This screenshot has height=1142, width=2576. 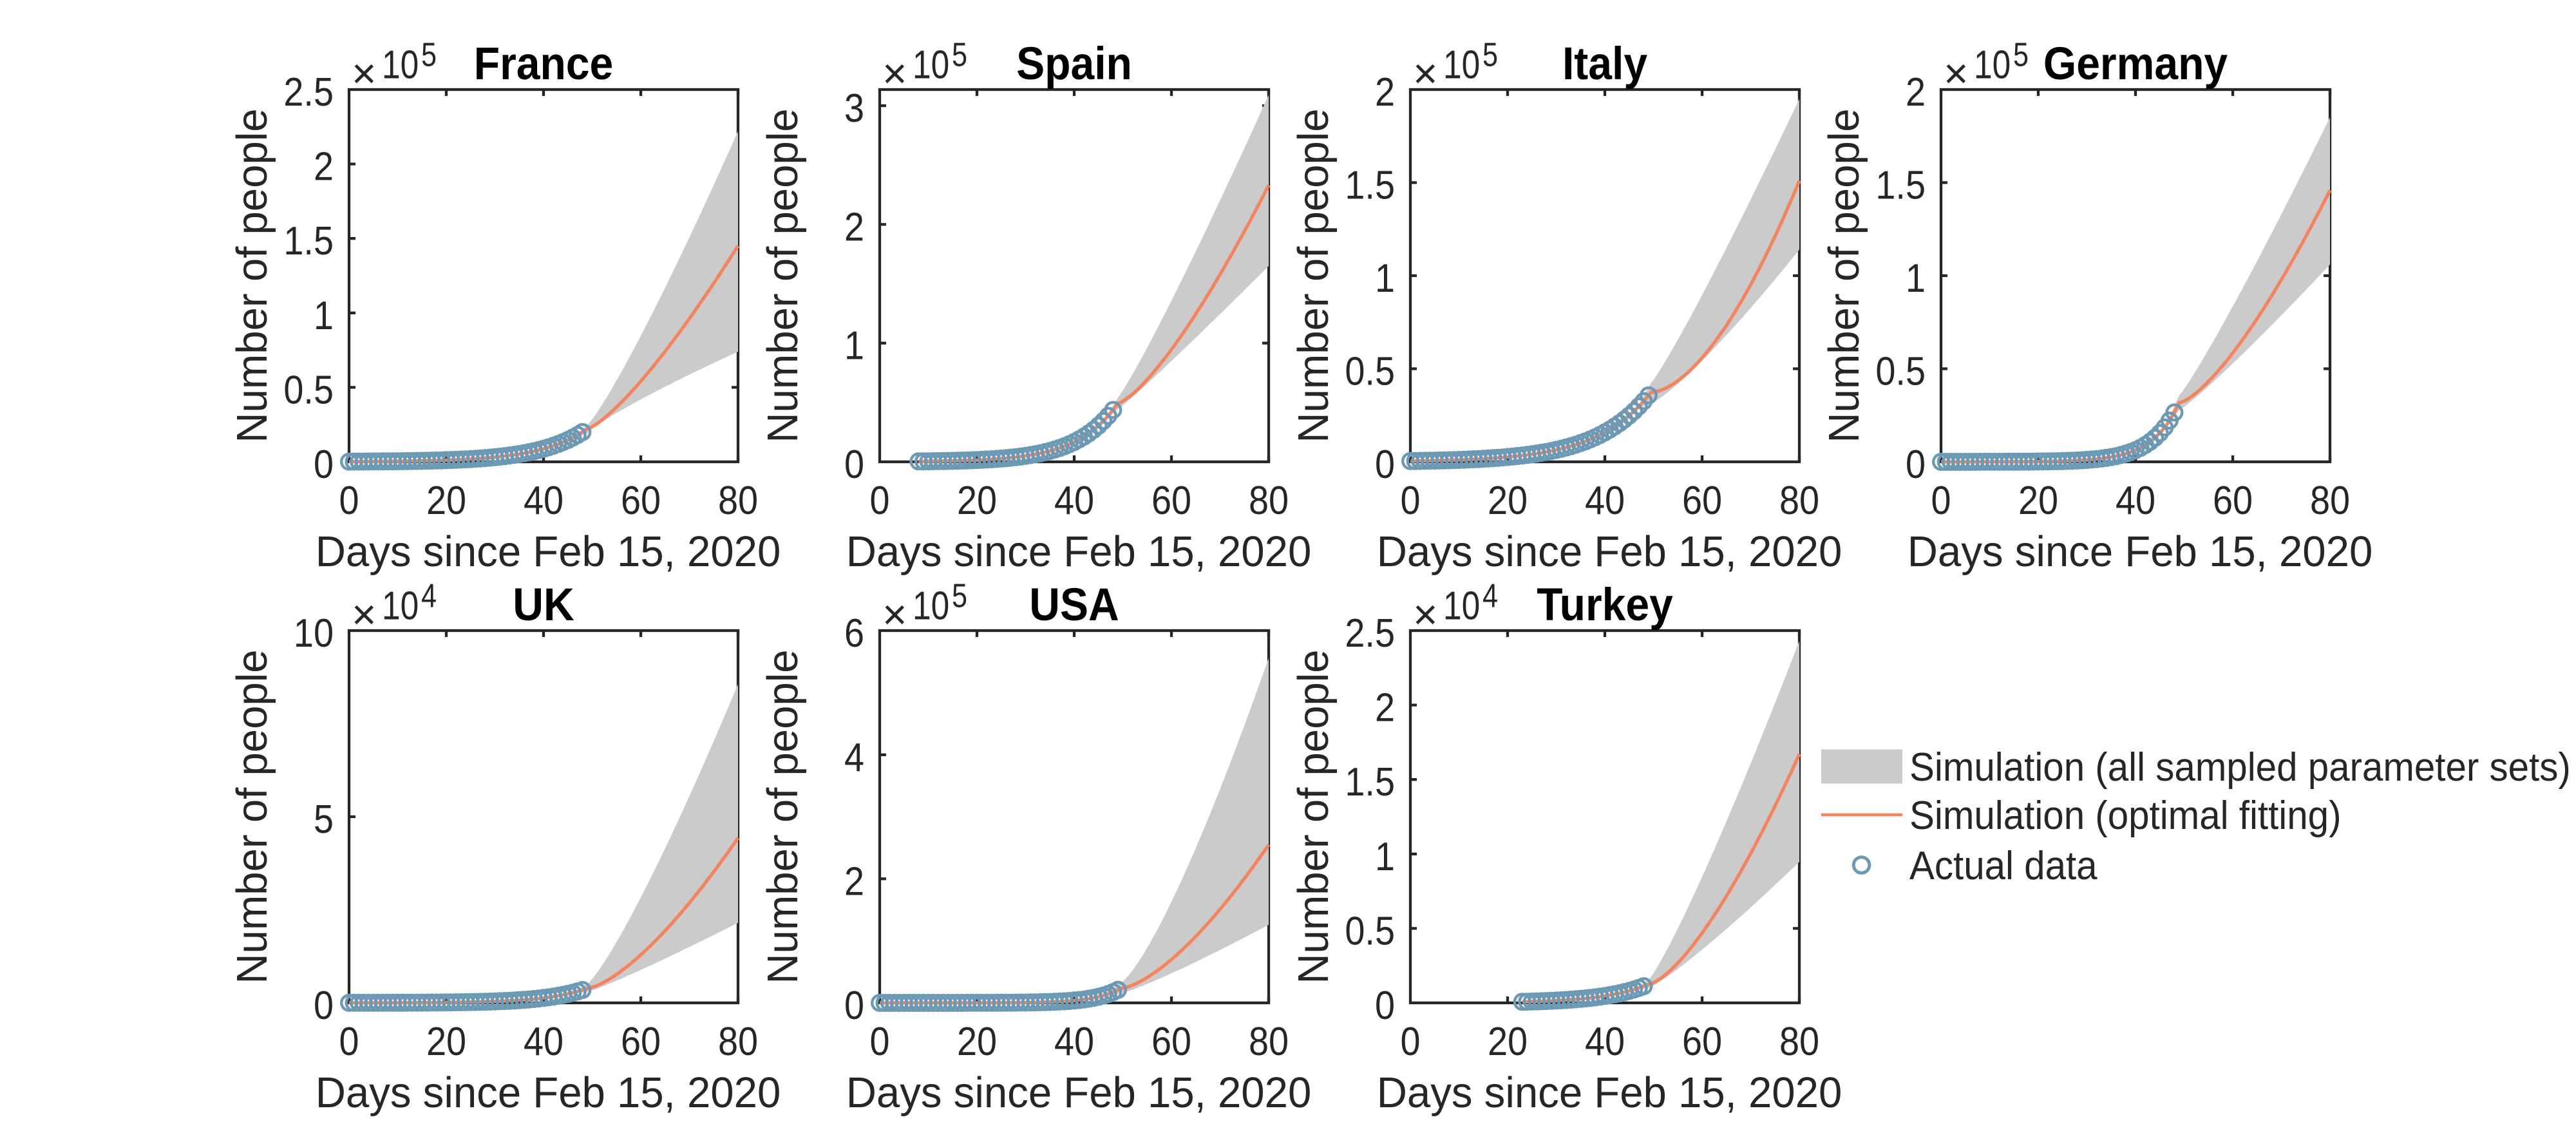 What do you see at coordinates (2125, 816) in the screenshot?
I see `svg-text: Simulation (optimal fitting)` at bounding box center [2125, 816].